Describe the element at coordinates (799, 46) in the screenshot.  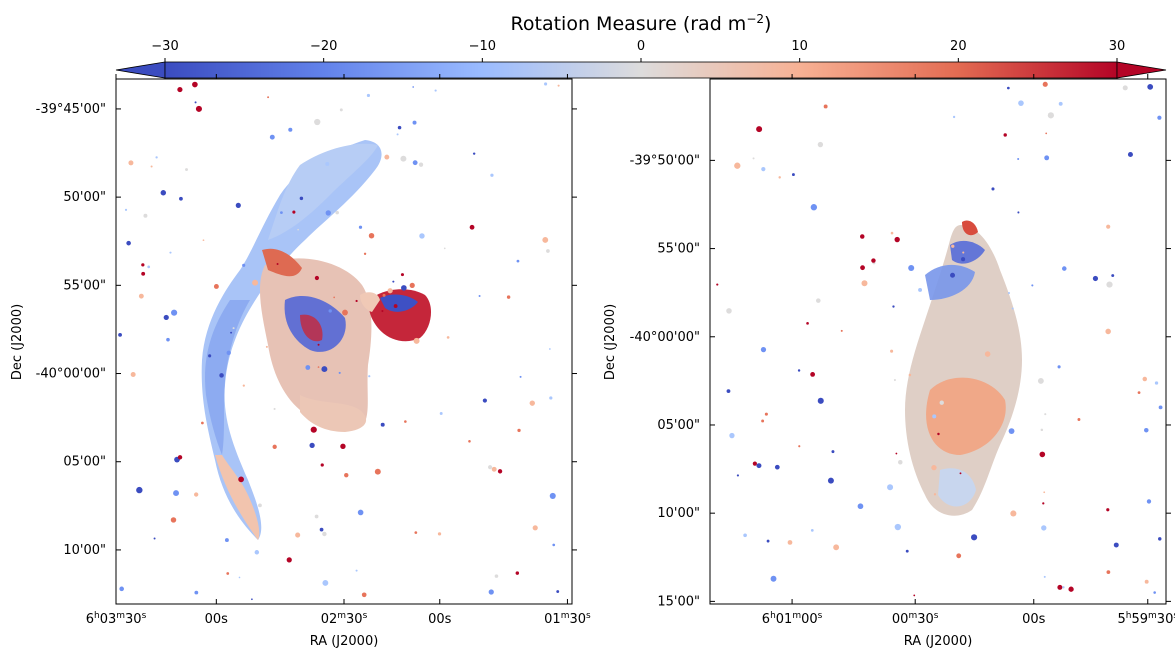
I see `colorbar-tick-label: 10` at that location.